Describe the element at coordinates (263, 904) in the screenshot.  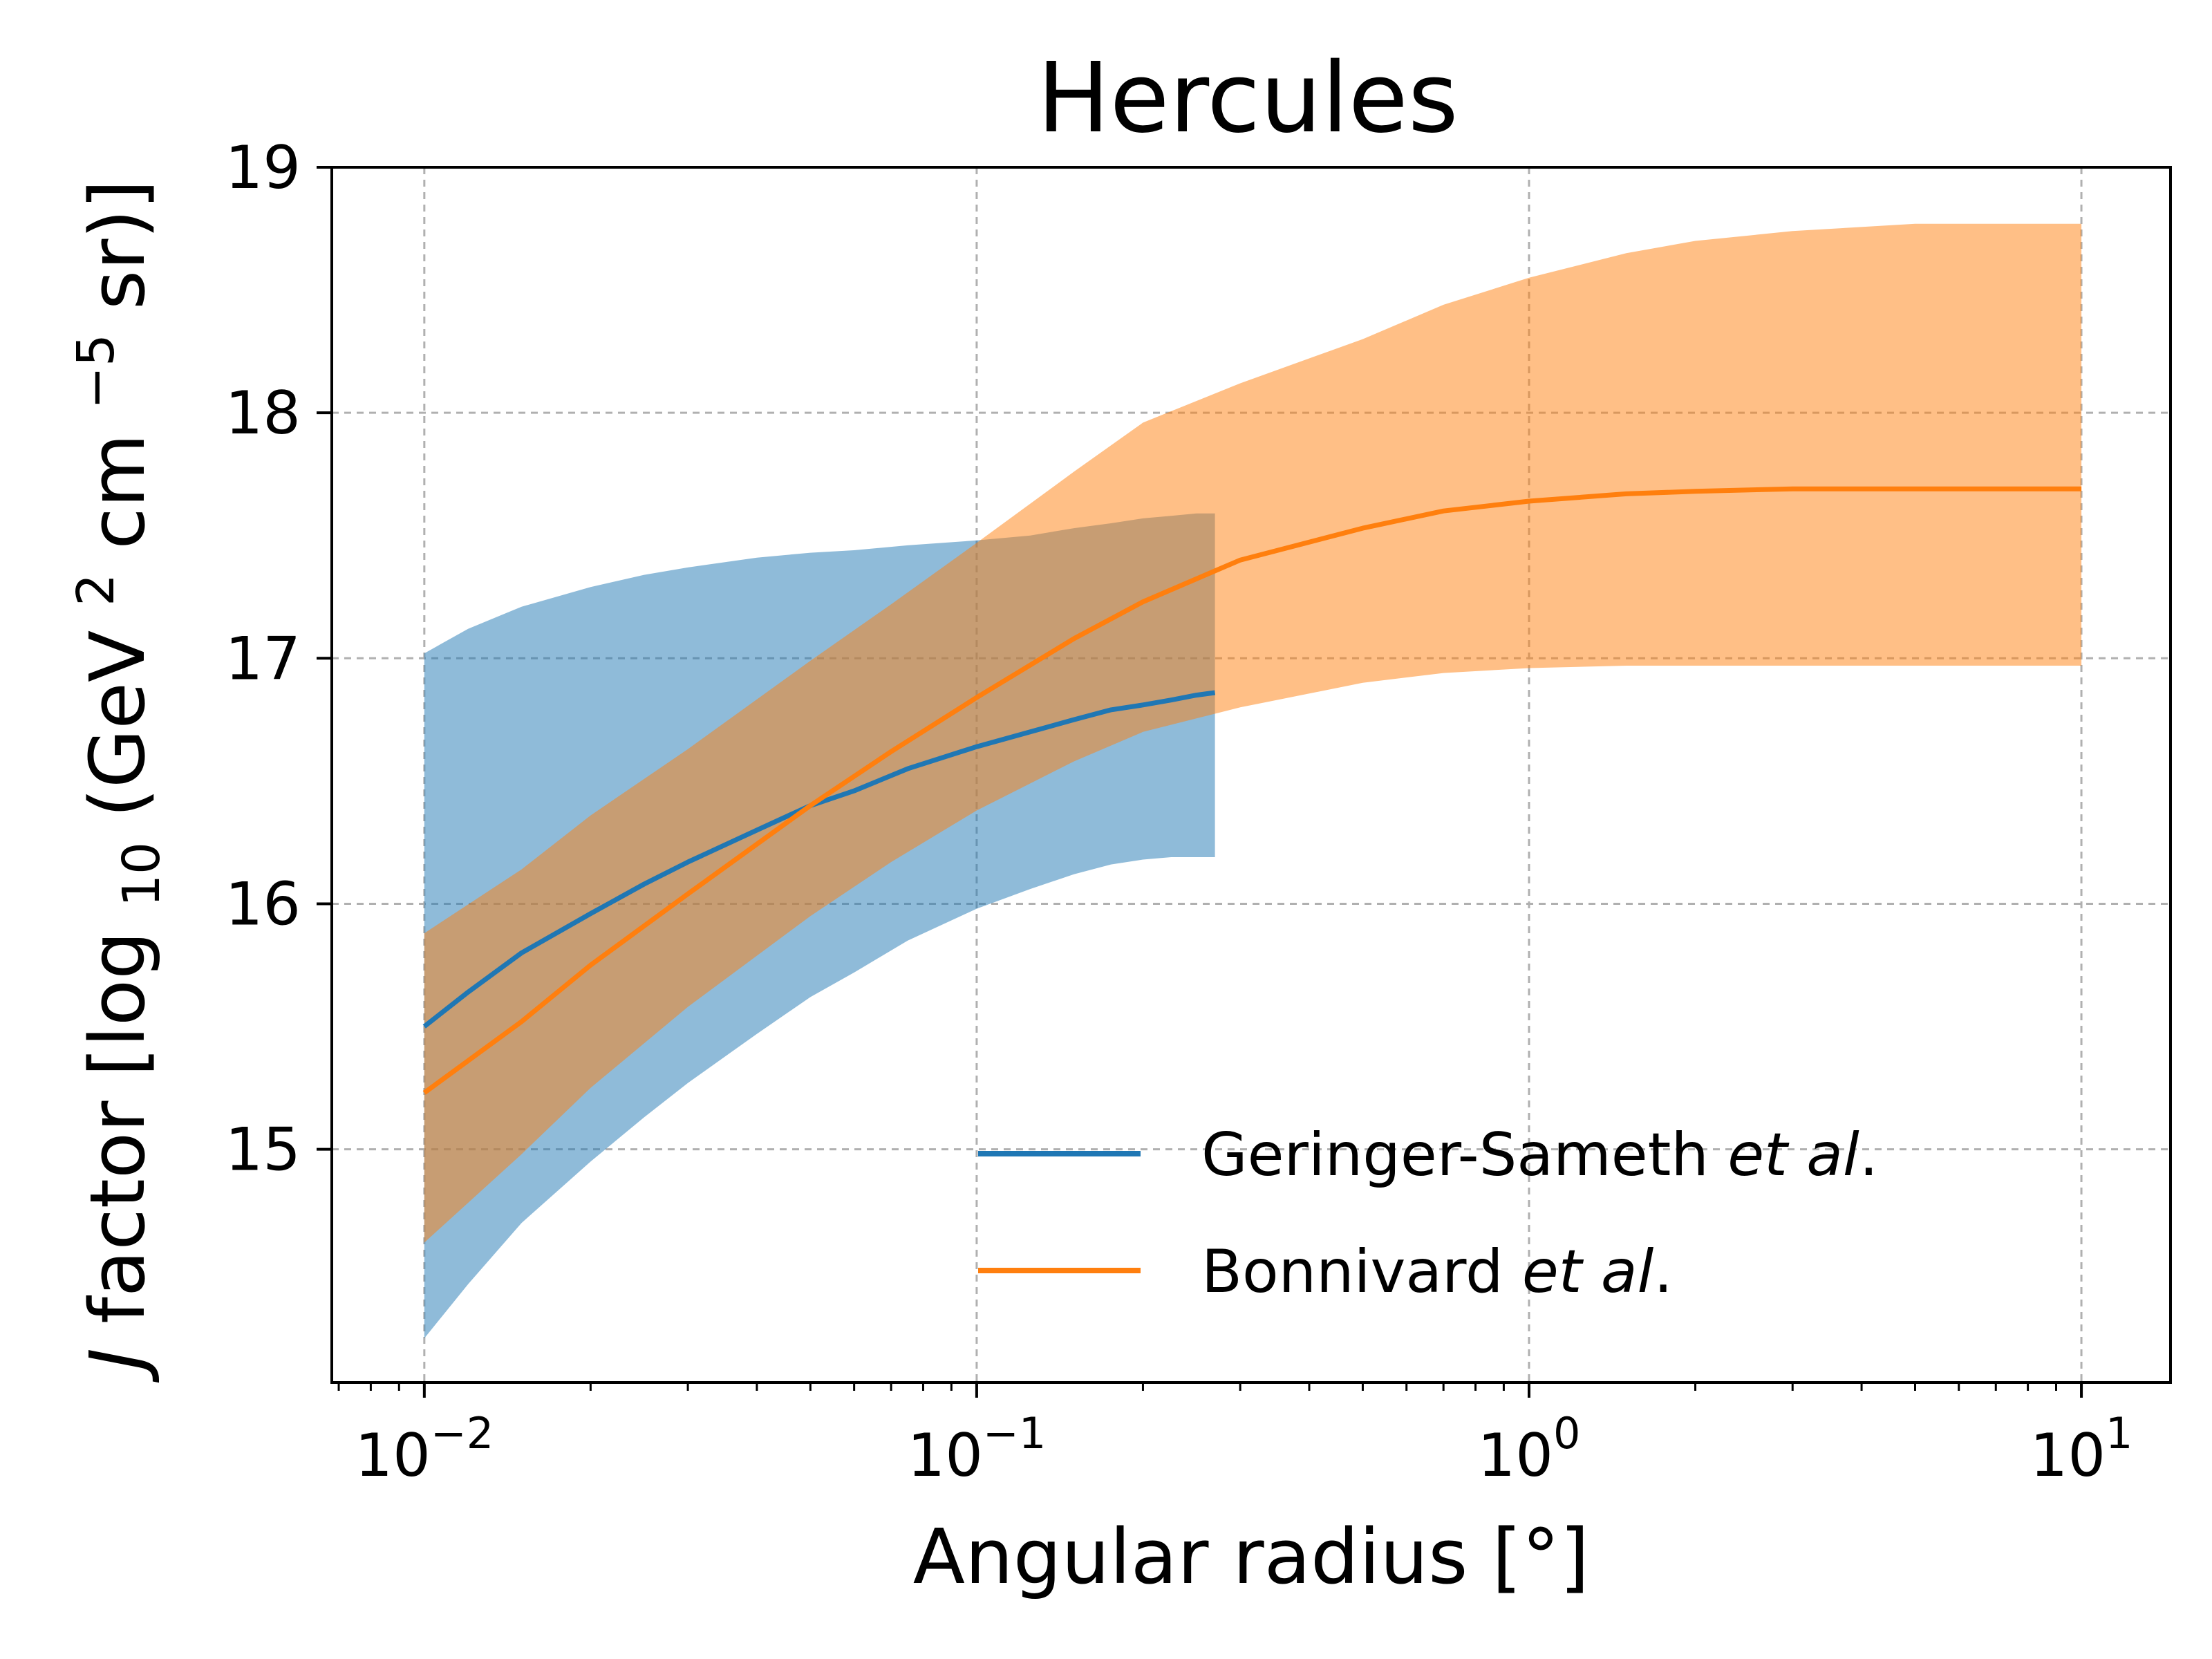
I see `y-tick-label: 16` at that location.